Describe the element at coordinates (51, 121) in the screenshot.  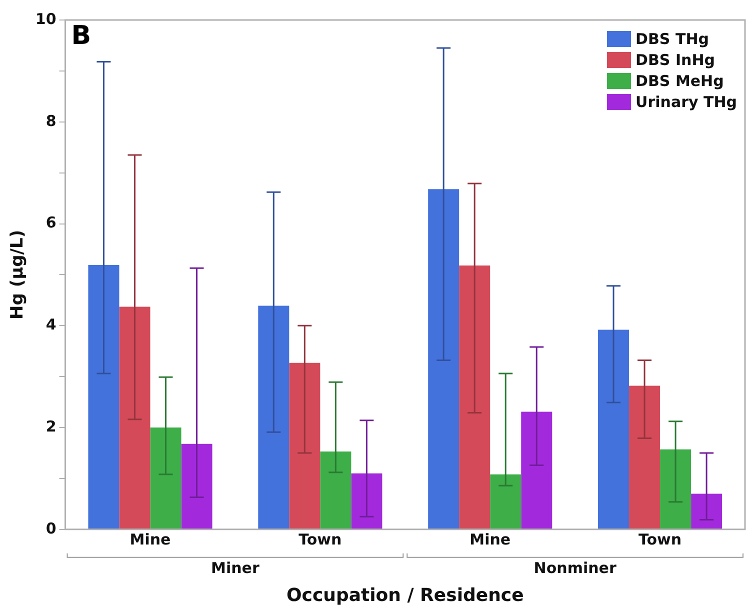
I see `y-tick-label: 8` at that location.